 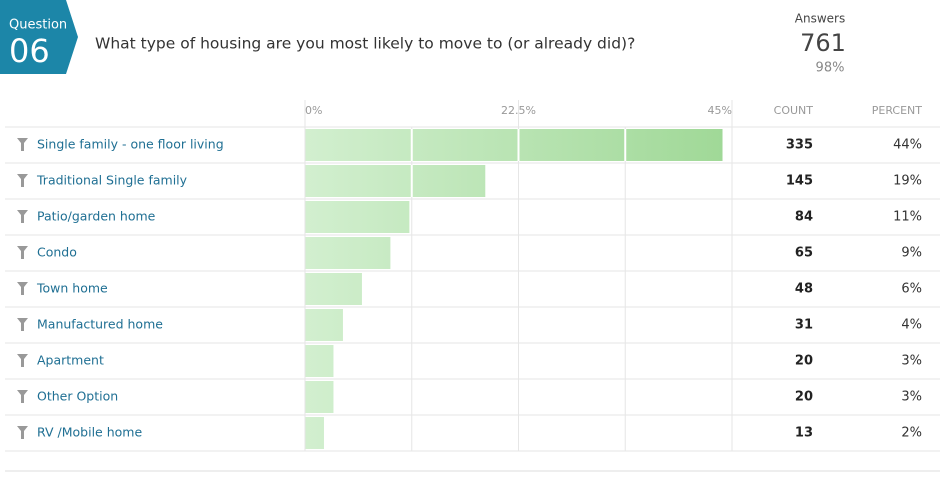 What do you see at coordinates (130, 144) in the screenshot?
I see `category-label: Single family - one floor living` at bounding box center [130, 144].